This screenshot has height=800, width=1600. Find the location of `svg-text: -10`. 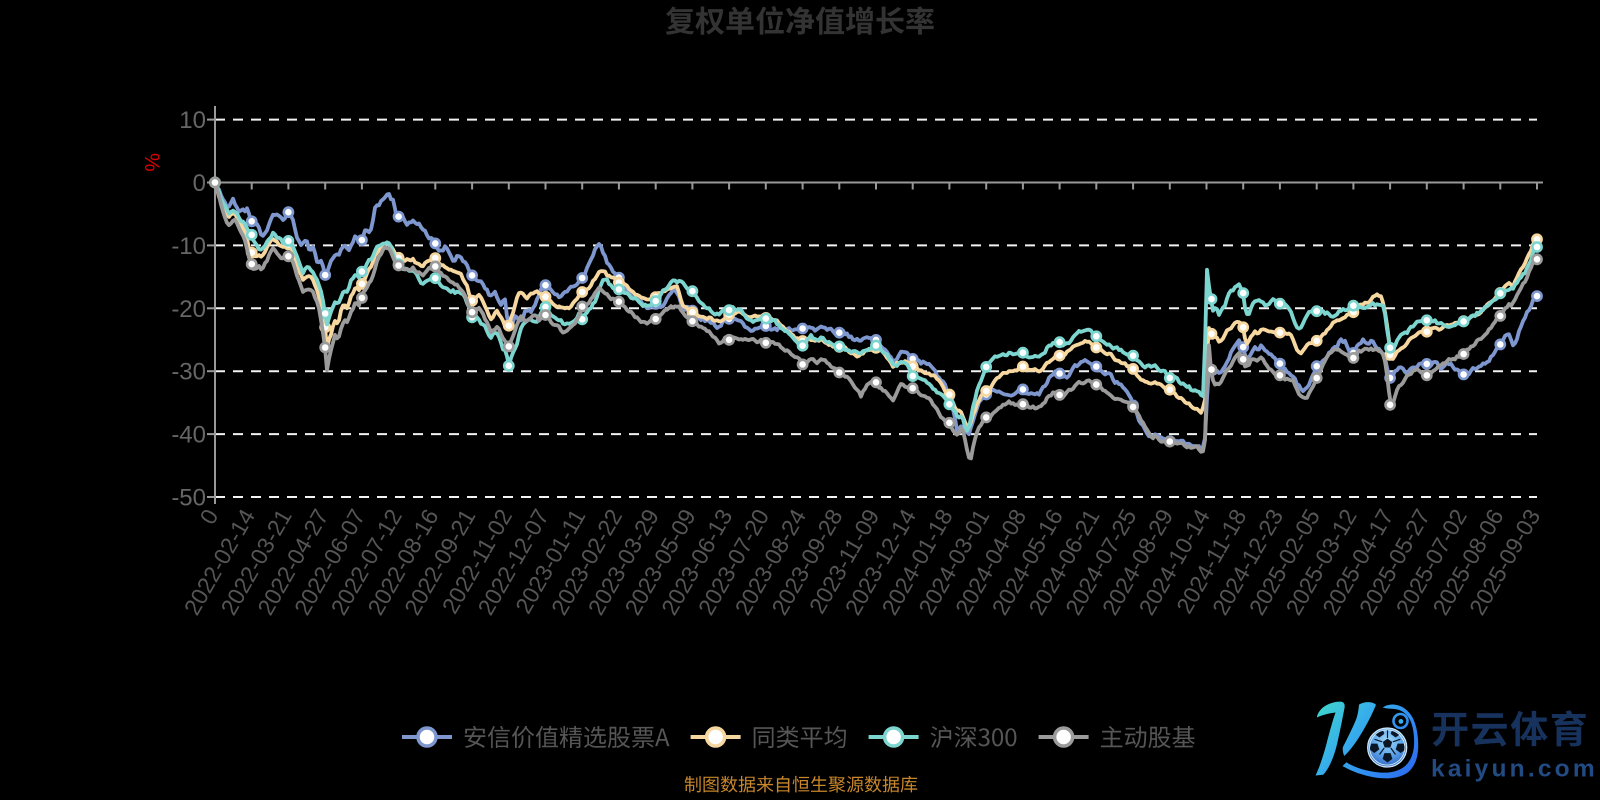

svg-text: -10 is located at coordinates (188, 246).